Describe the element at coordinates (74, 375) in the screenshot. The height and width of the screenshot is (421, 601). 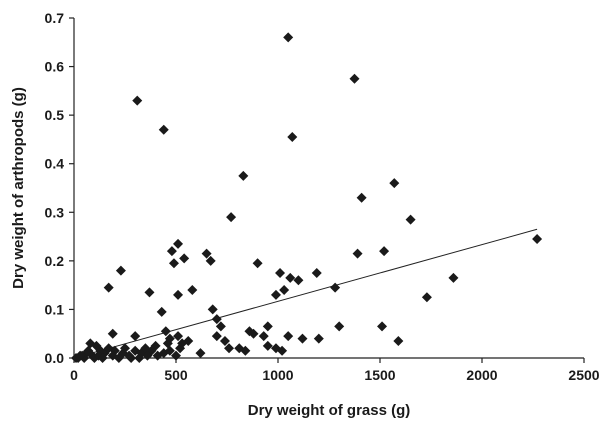
I see `x-tick-label: 0` at that location.